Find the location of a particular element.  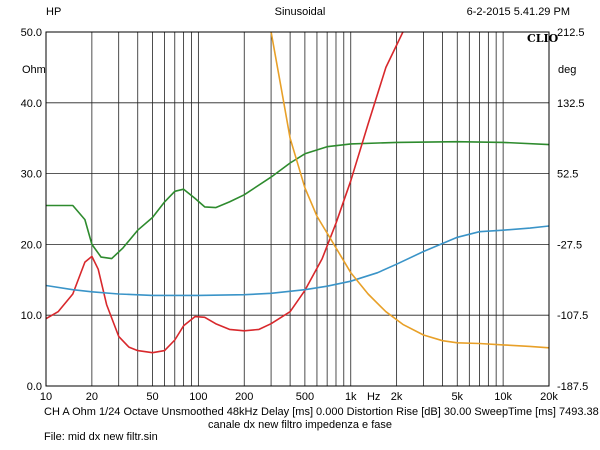

right-axis-unit: deg is located at coordinates (567, 70).